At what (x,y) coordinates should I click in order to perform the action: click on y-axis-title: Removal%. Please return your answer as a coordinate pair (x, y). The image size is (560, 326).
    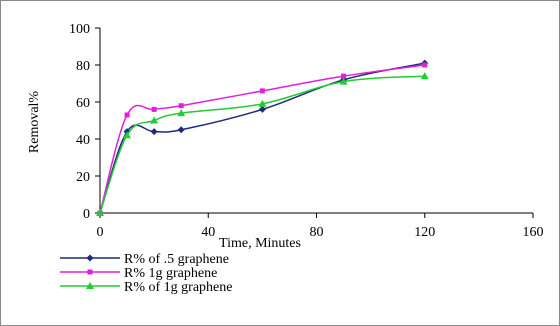
    Looking at the image, I should click on (34, 122).